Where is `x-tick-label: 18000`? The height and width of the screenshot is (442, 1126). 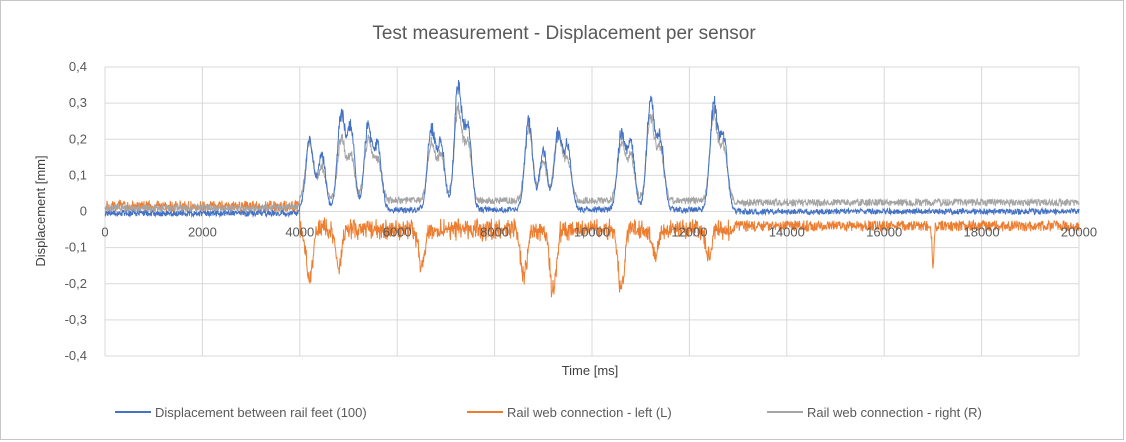
x-tick-label: 18000 is located at coordinates (982, 232).